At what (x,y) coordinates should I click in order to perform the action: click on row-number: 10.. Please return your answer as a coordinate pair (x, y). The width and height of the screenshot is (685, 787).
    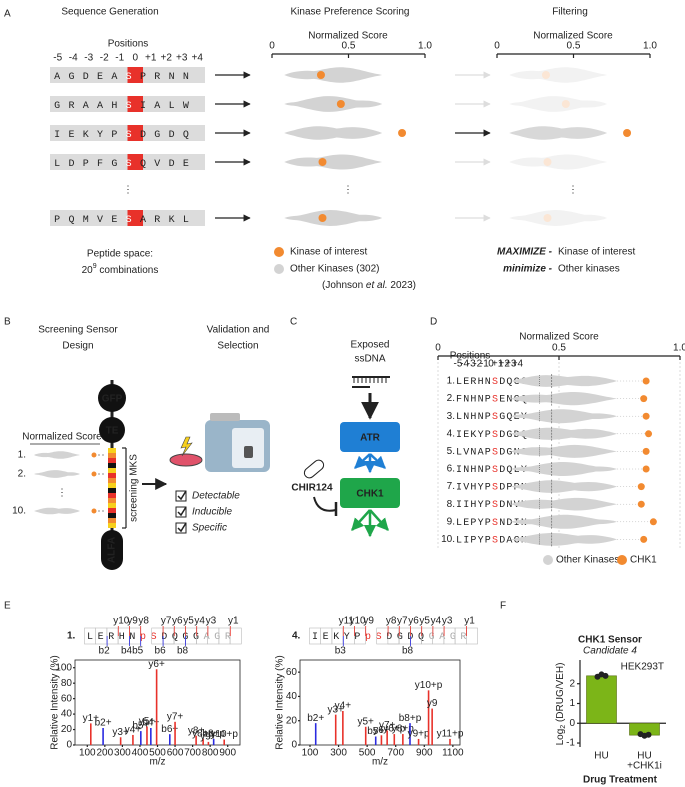
    Looking at the image, I should click on (448, 539).